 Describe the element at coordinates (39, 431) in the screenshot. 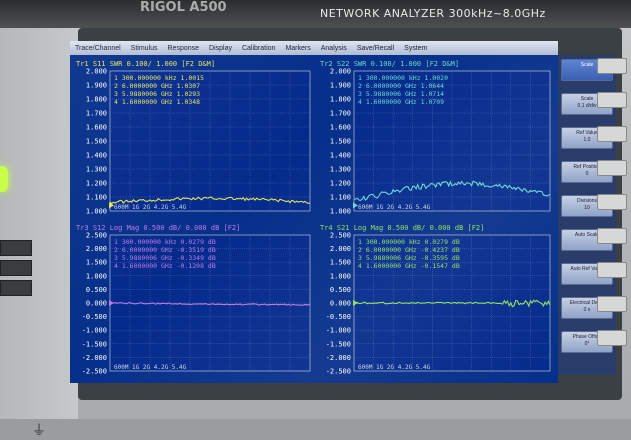

I see `ground-icon: ⏚` at that location.